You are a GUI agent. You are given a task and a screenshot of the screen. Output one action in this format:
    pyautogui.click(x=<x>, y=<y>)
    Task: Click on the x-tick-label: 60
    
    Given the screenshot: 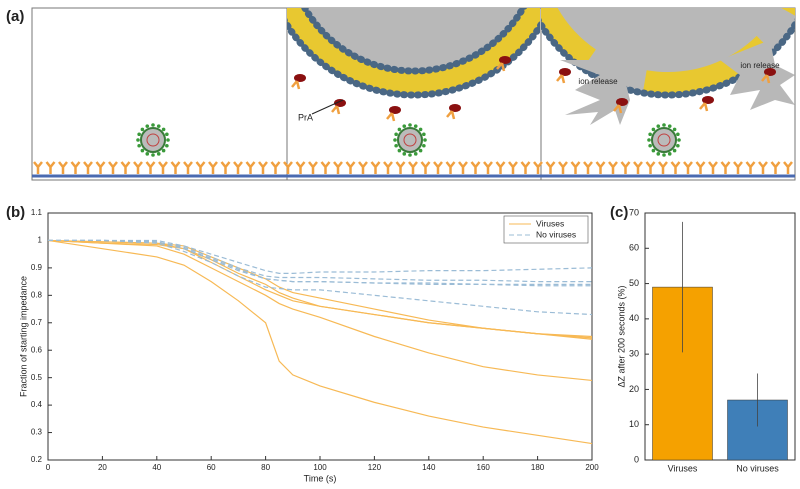 What is the action you would take?
    pyautogui.click(x=211, y=467)
    